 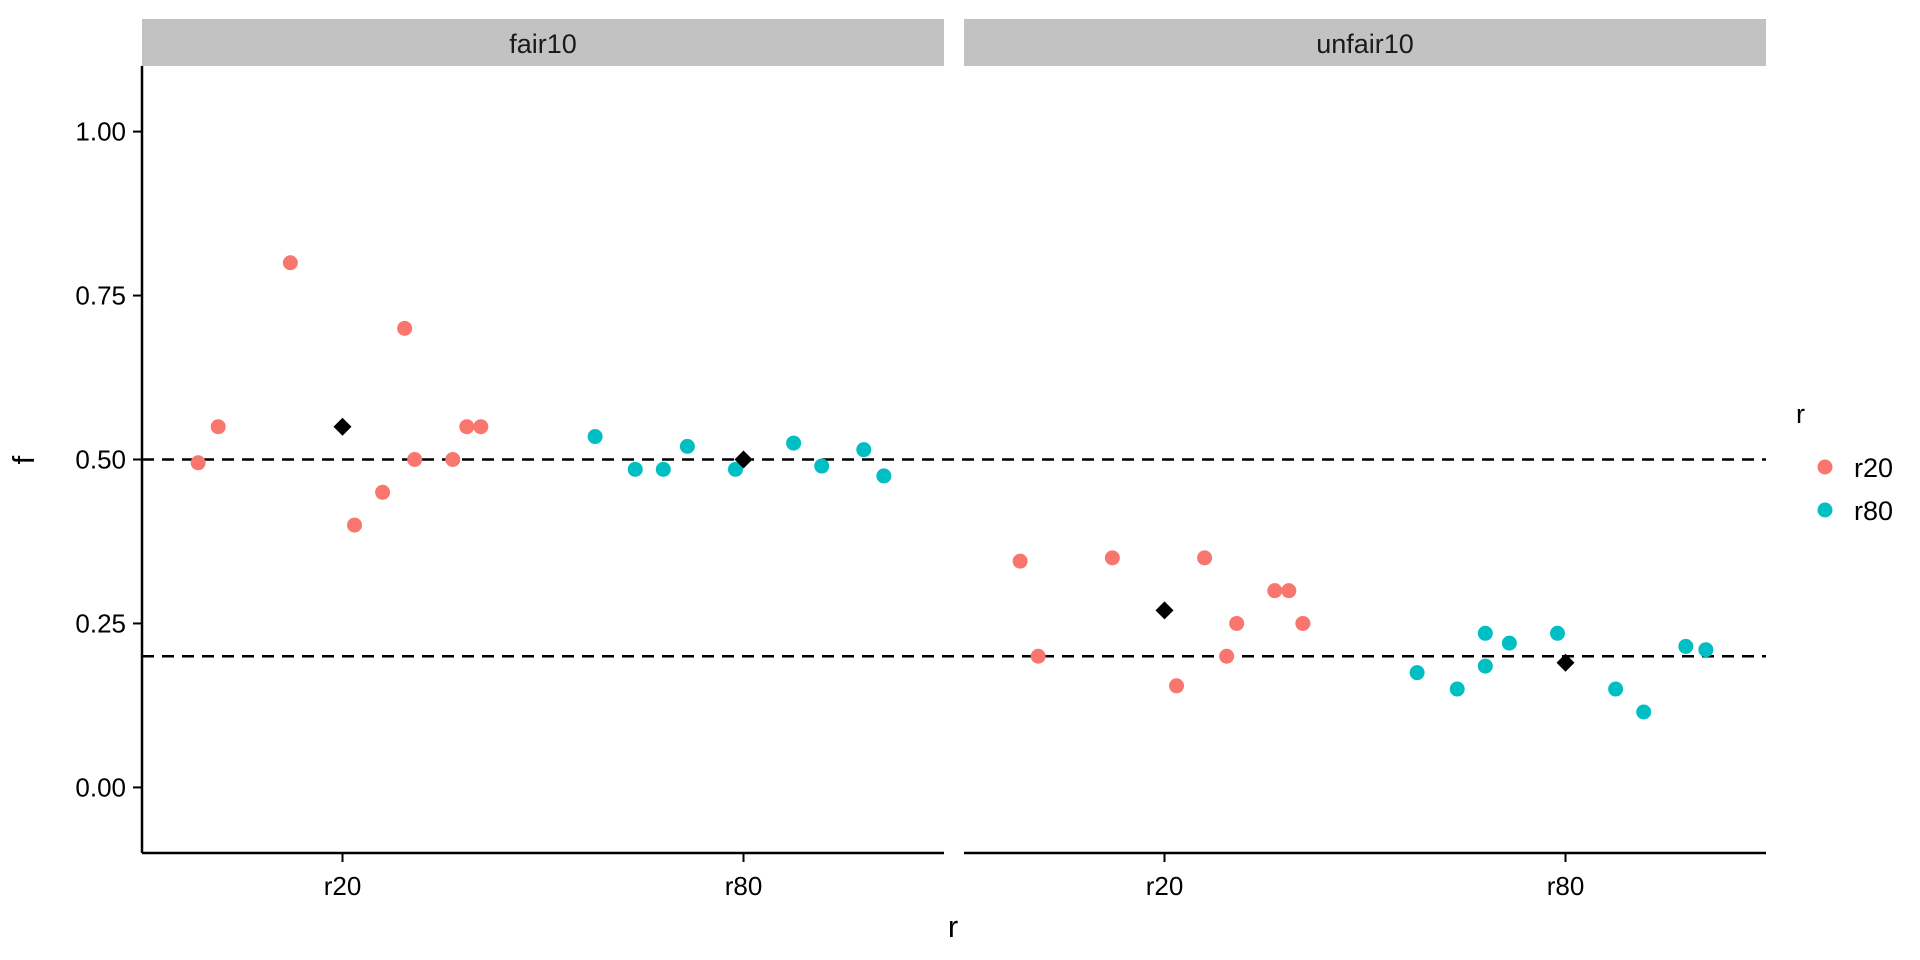 I want to click on x-tick-label-unfair10-r80: r80, so click(x=1566, y=886).